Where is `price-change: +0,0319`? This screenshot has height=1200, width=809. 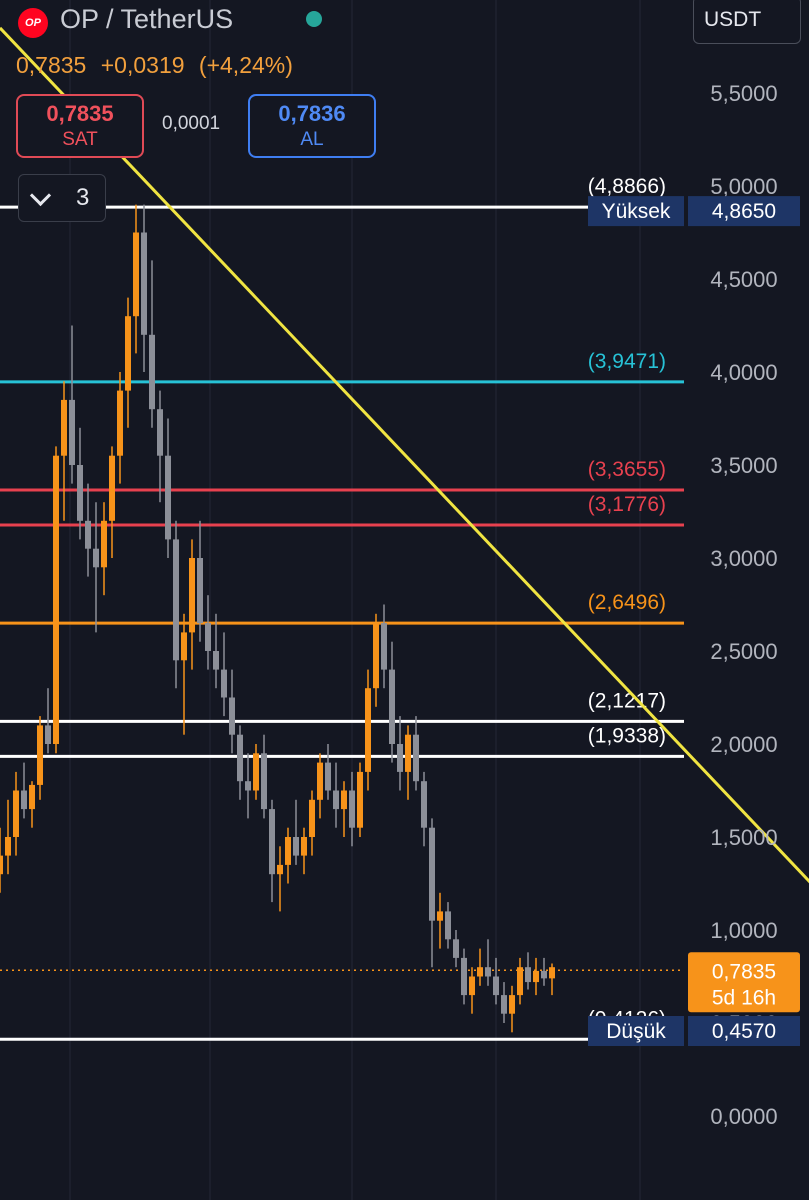 price-change: +0,0319 is located at coordinates (142, 65).